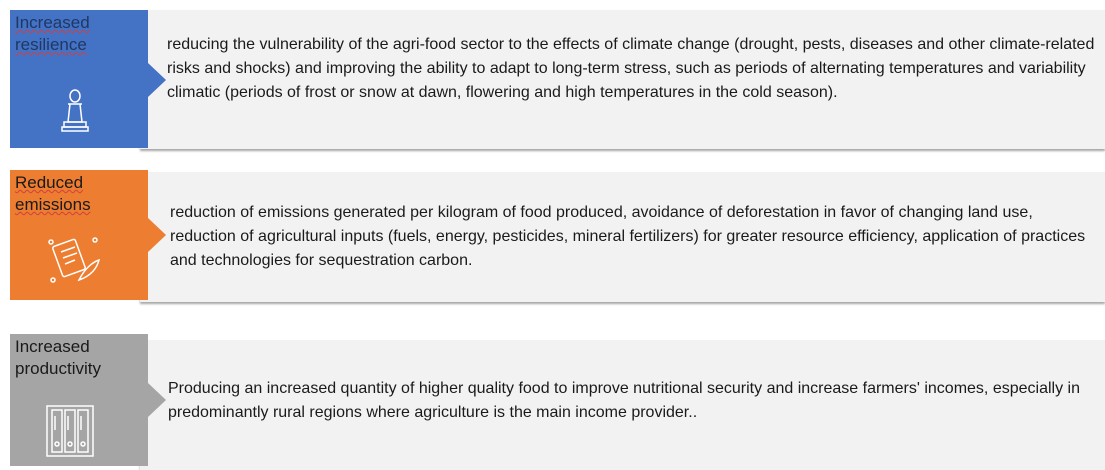  I want to click on title-text: Reduced emissions, so click(53, 193).